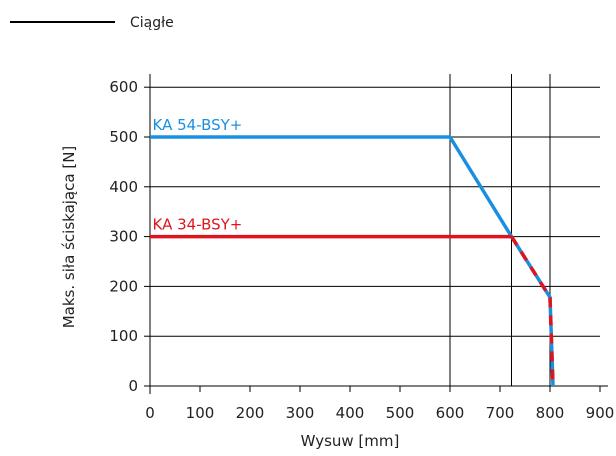 Image resolution: width=616 pixels, height=456 pixels. What do you see at coordinates (500, 230) in the screenshot?
I see `reference-lines` at bounding box center [500, 230].